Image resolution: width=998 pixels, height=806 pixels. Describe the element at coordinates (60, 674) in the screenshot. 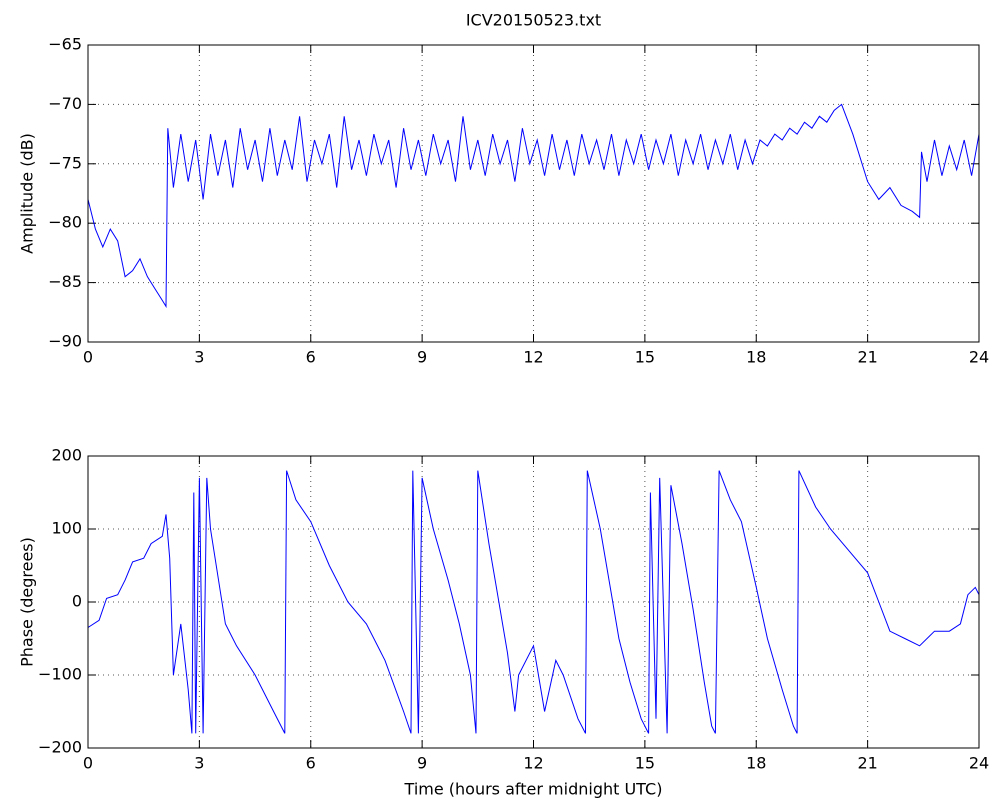

I see `y-tick-label: −100` at that location.